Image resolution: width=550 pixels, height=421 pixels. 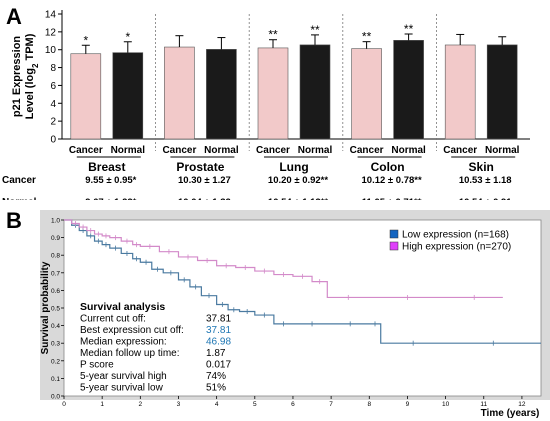 What do you see at coordinates (130, 353) in the screenshot?
I see `summary-label: Median follow up time:` at bounding box center [130, 353].